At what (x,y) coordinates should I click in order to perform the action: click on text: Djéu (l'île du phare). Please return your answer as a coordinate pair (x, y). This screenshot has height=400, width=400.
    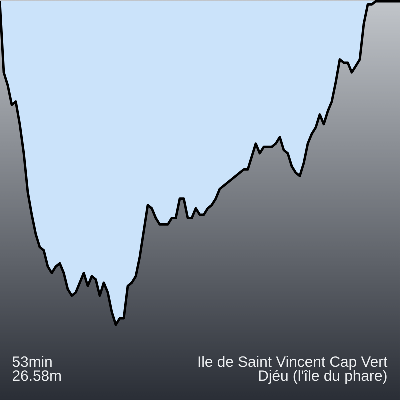
    Looking at the image, I should click on (323, 377).